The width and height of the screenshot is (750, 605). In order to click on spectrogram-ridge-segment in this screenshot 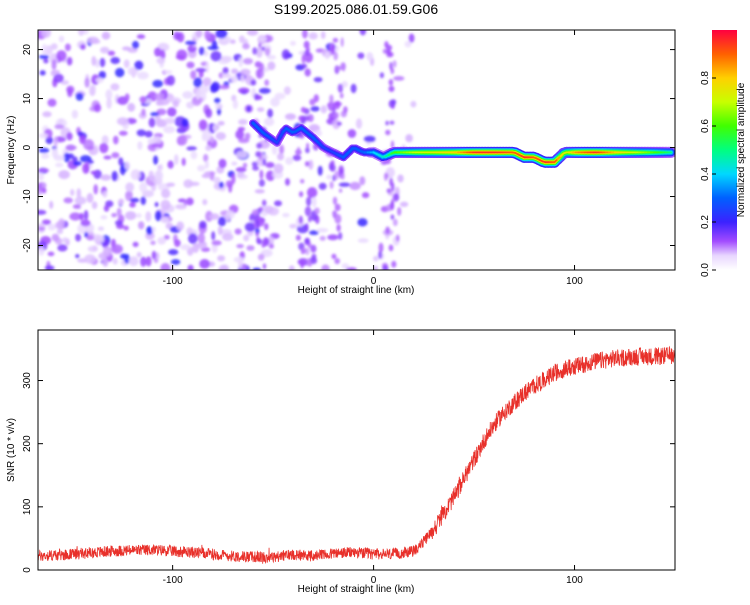, I will do `click(282, 134)`.